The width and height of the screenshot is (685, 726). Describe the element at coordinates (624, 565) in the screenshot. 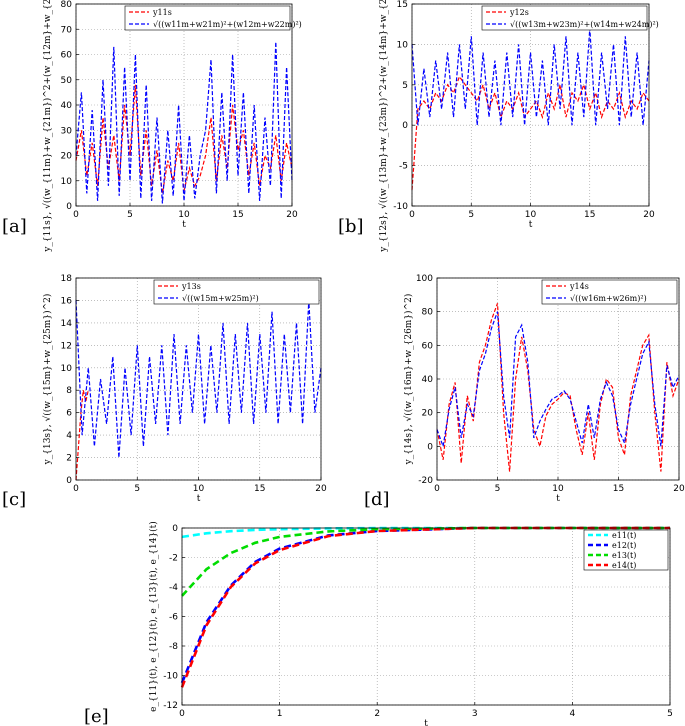

I see `legend-label: e14(t)` at that location.